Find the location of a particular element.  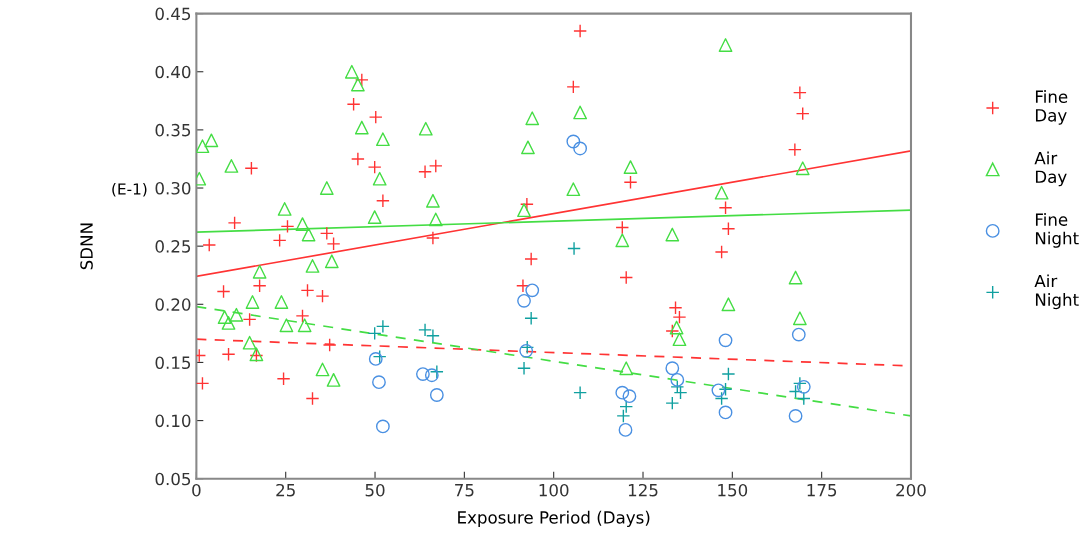

y-tick-label: 0.40 is located at coordinates (173, 72).